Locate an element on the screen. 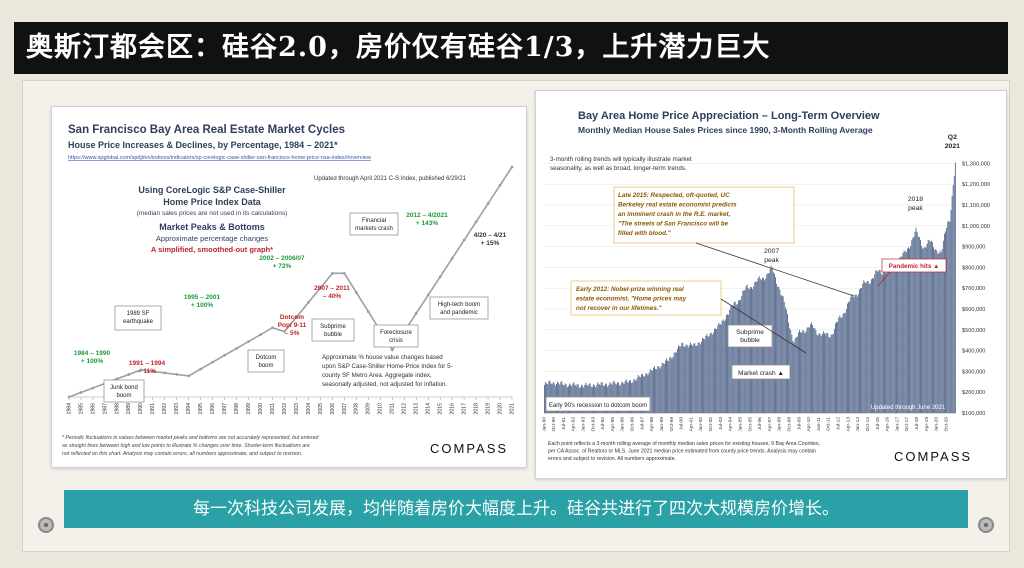 This screenshot has height=568, width=1024. x-tick-label: 2012 is located at coordinates (405, 409).